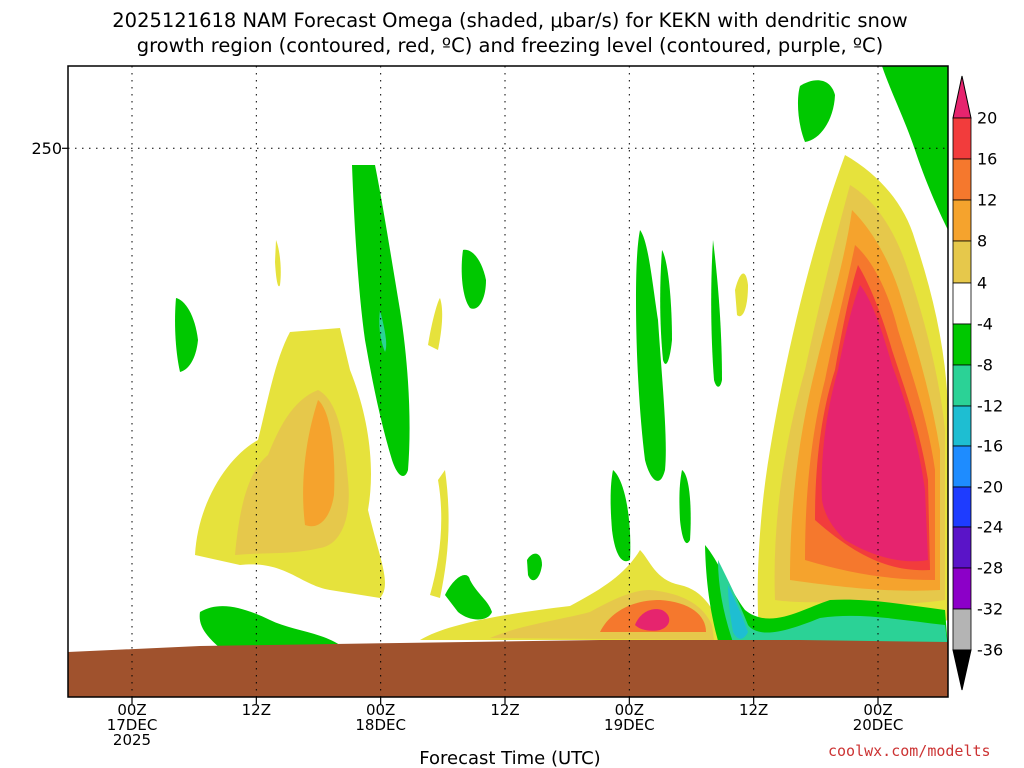 This screenshot has width=1024, height=768. Describe the element at coordinates (990, 609) in the screenshot. I see `colorbar-label: -32` at that location.